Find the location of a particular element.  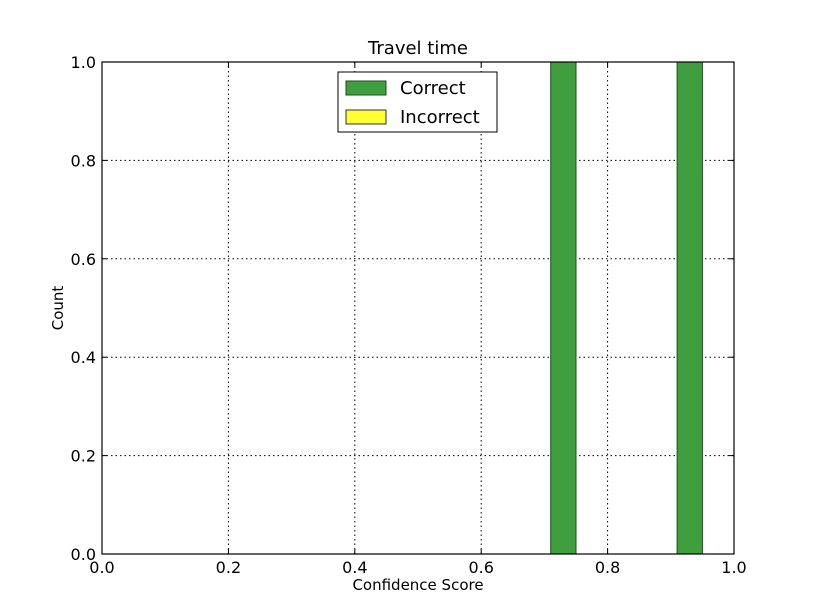

x-tick-label: 0.0 is located at coordinates (101, 567).